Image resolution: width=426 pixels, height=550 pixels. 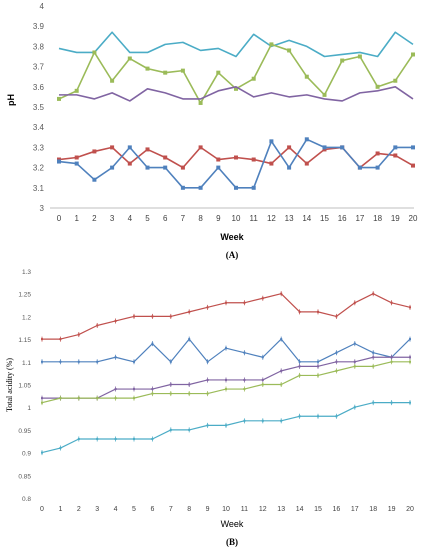 What do you see at coordinates (39, 107) in the screenshot?
I see `y-tick-label: 3.5` at bounding box center [39, 107].